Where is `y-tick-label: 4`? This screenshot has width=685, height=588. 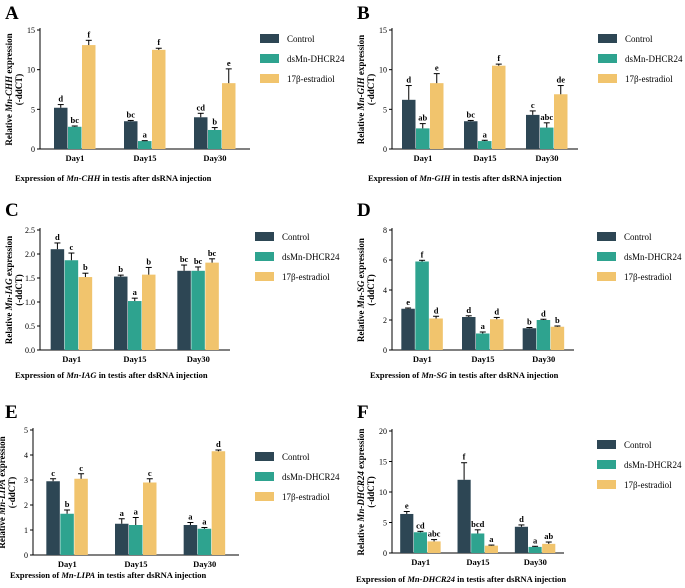 y-tick-label: 4 is located at coordinates (385, 290).